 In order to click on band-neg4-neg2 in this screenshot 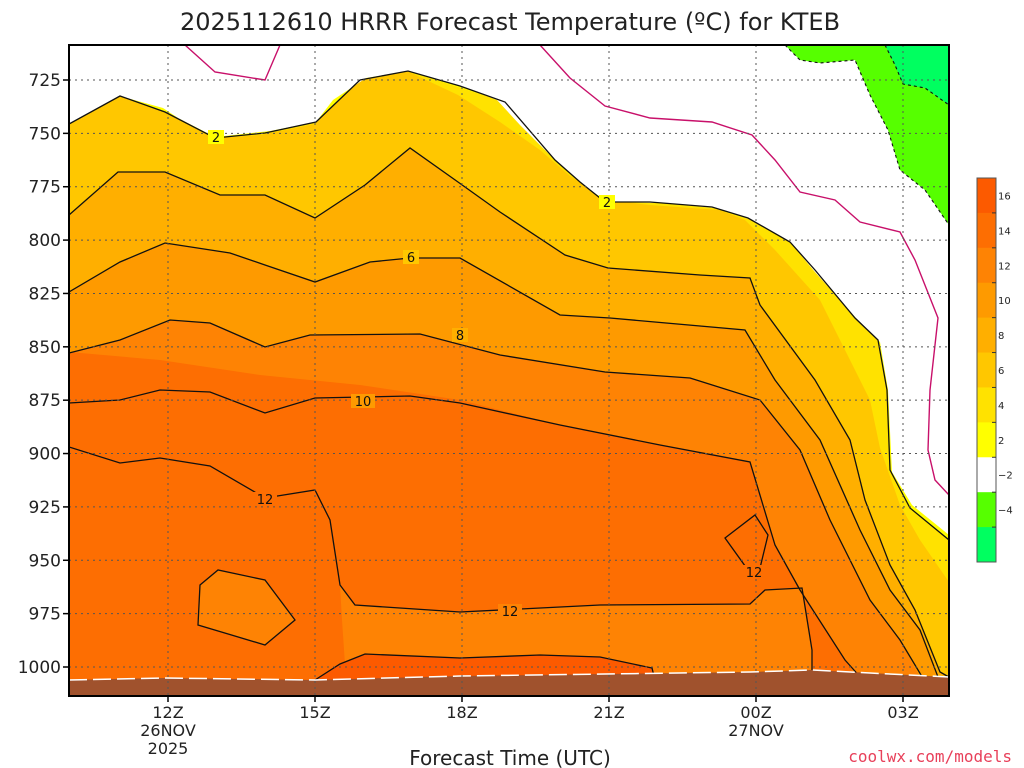, I will do `click(867, 135)`.